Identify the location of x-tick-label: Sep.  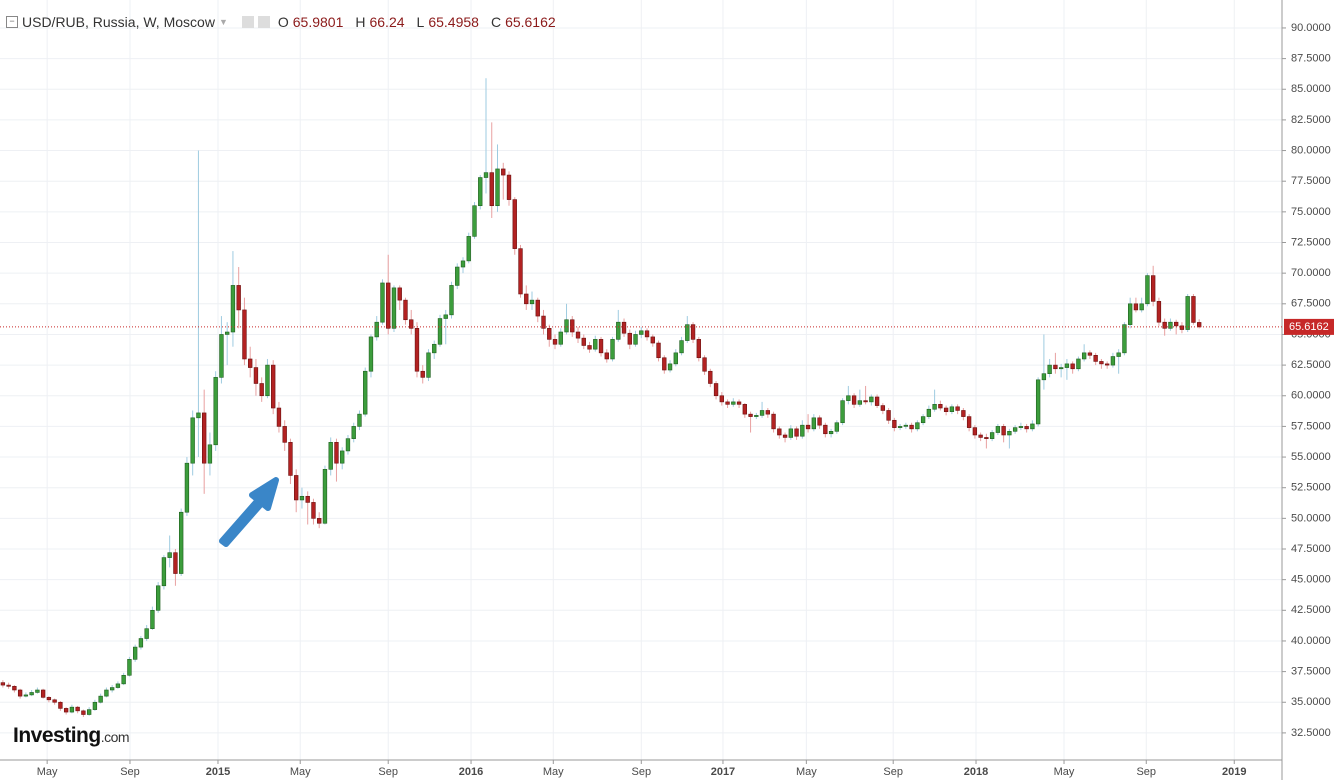
(130, 772).